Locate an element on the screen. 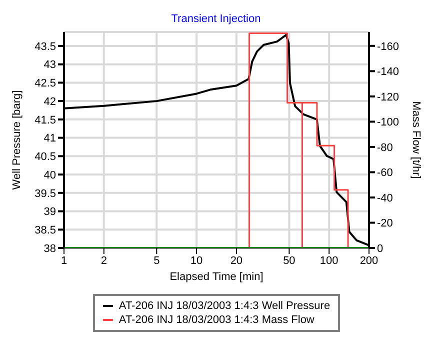 The image size is (433, 342). x-tick-label: 20 is located at coordinates (236, 260).